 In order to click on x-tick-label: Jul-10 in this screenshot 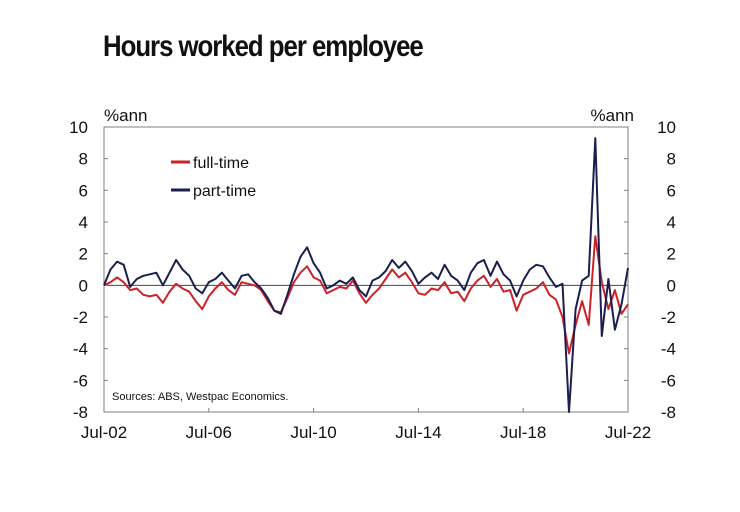, I will do `click(313, 432)`.